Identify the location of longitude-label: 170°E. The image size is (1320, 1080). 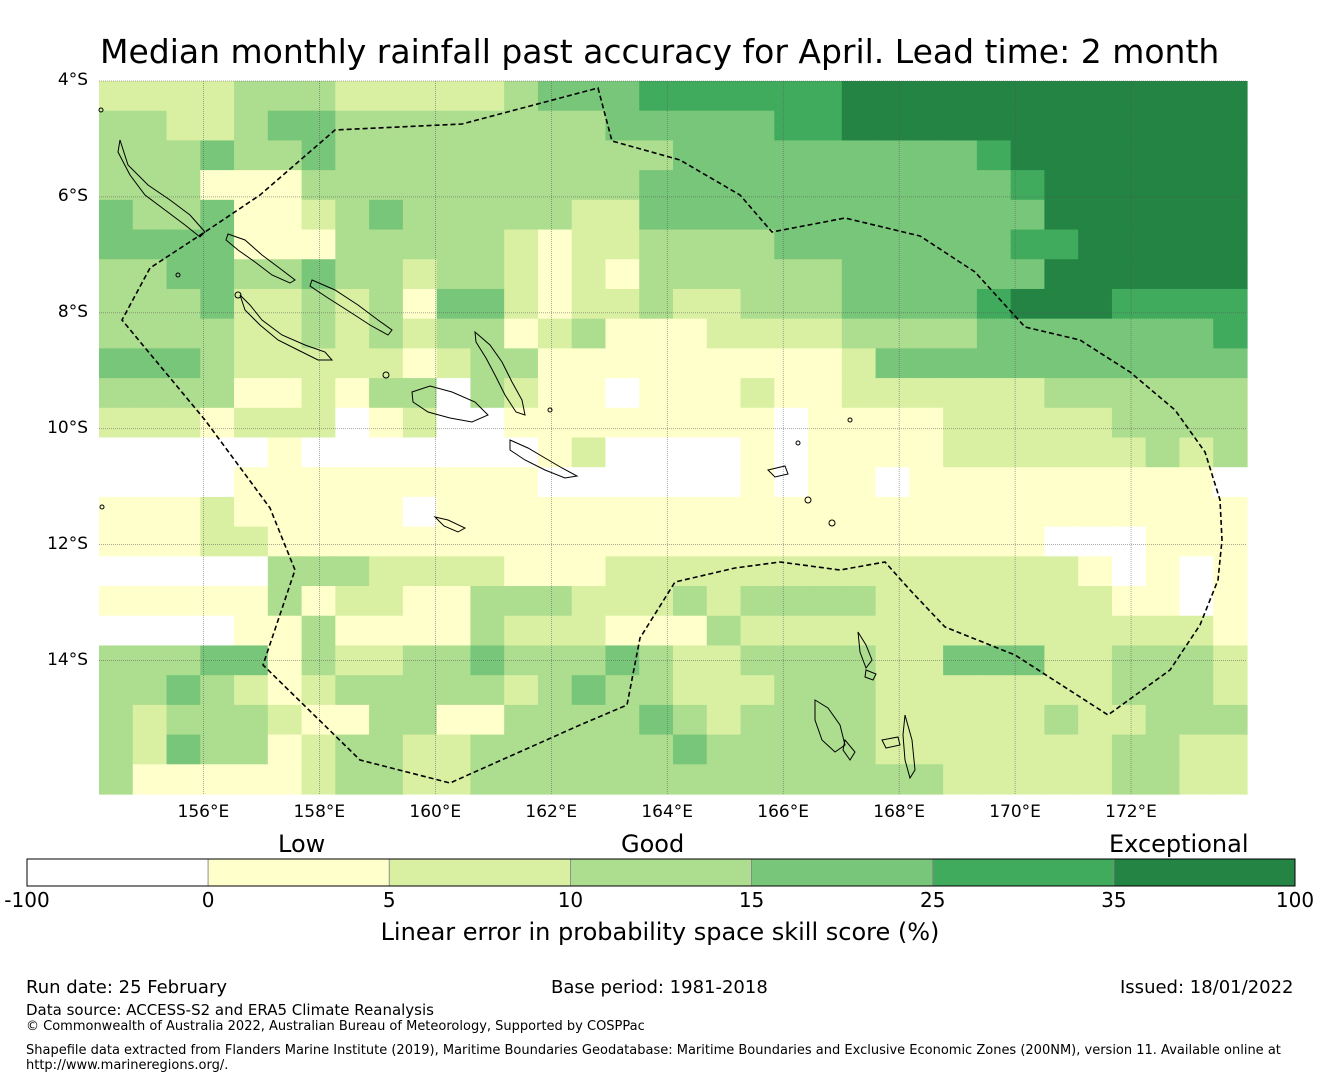
(1015, 812).